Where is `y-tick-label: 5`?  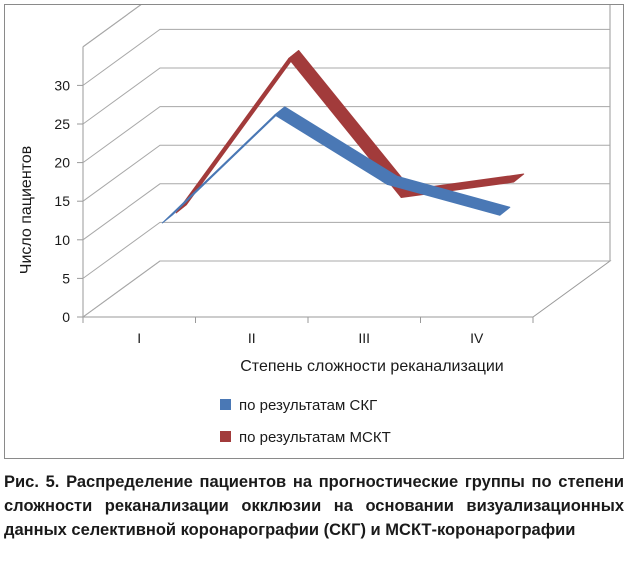 y-tick-label: 5 is located at coordinates (66, 278).